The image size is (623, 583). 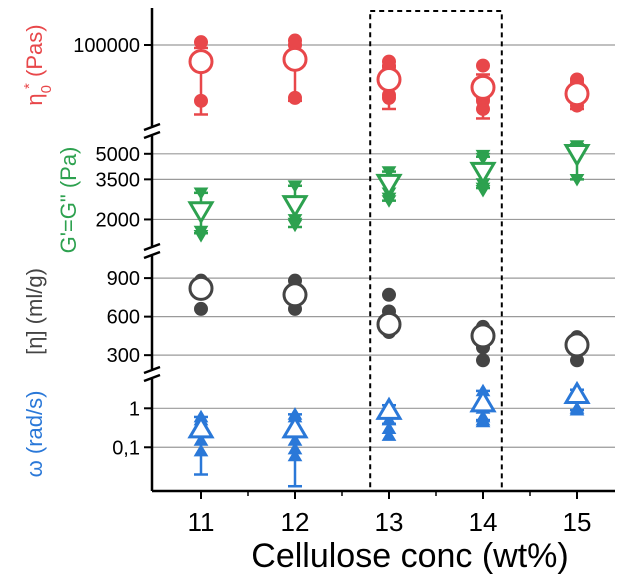 What do you see at coordinates (577, 522) in the screenshot?
I see `x-tick-label-15: 15` at bounding box center [577, 522].